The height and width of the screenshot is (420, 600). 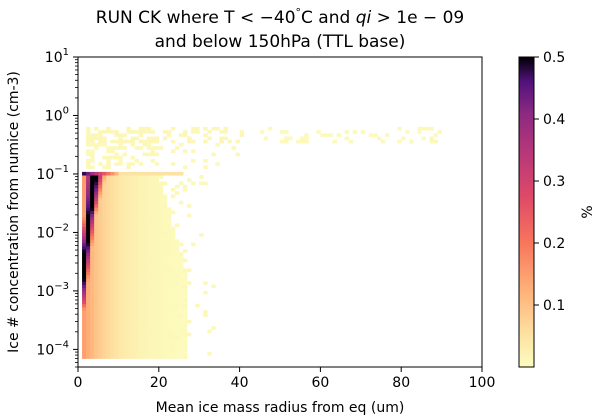 I want to click on y-tick-label: 10−4, so click(x=52, y=348).